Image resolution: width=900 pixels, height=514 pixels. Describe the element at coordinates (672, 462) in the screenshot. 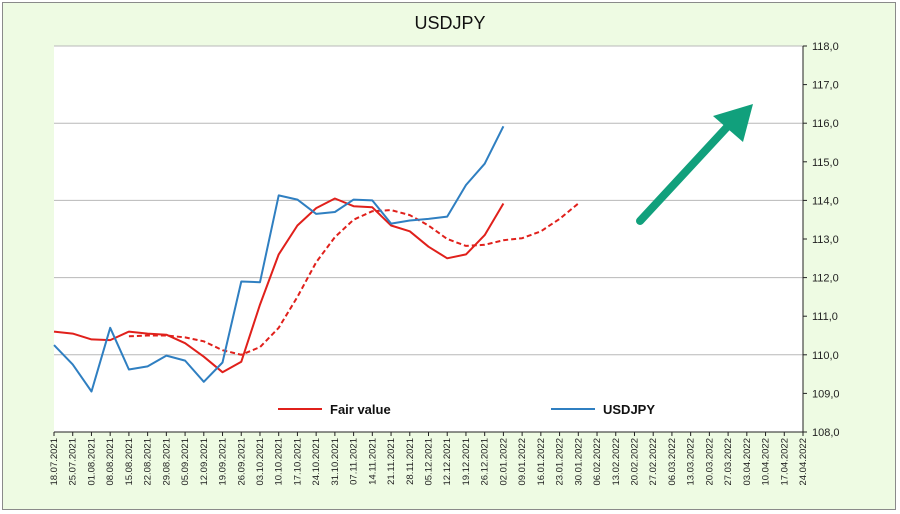

I see `x-tick-label: 06.03.2022` at that location.